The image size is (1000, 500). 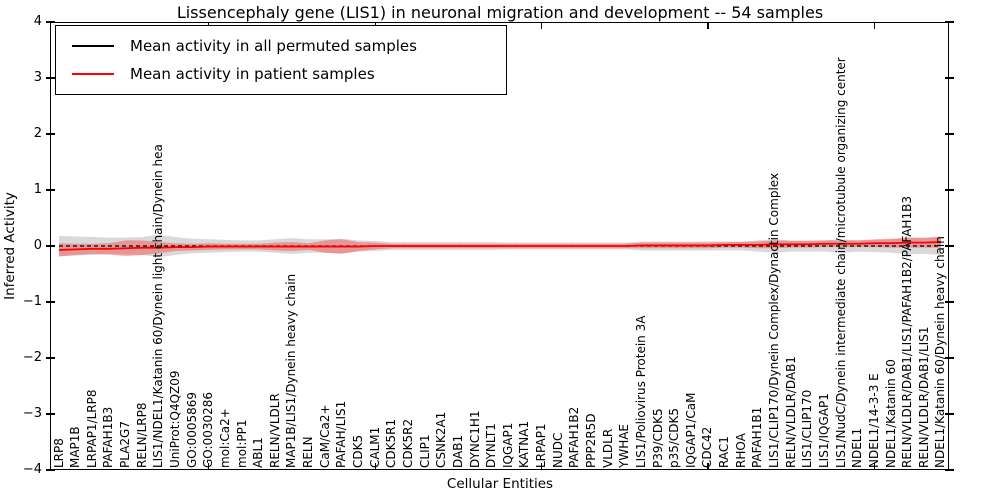 What do you see at coordinates (500, 484) in the screenshot?
I see `x-axis-title: Cellular Entities` at bounding box center [500, 484].